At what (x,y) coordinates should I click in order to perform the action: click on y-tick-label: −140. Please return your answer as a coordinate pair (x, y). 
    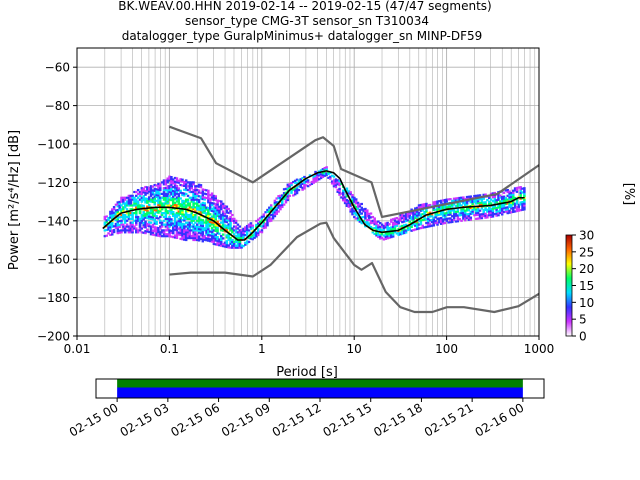
    Looking at the image, I should click on (53, 221).